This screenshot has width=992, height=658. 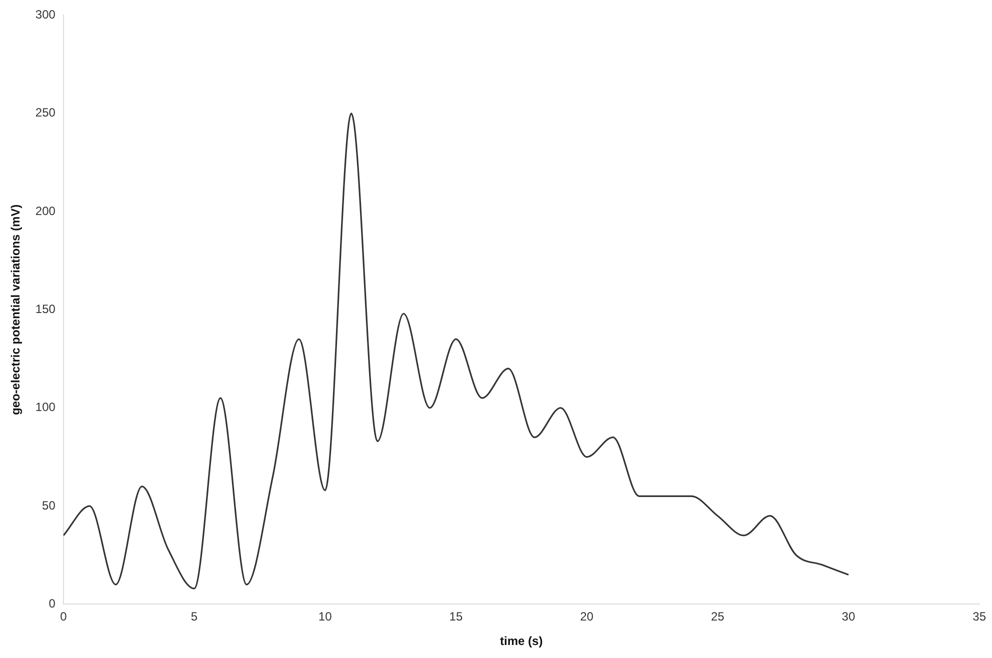 I want to click on x-tick-label: 10, so click(x=325, y=617).